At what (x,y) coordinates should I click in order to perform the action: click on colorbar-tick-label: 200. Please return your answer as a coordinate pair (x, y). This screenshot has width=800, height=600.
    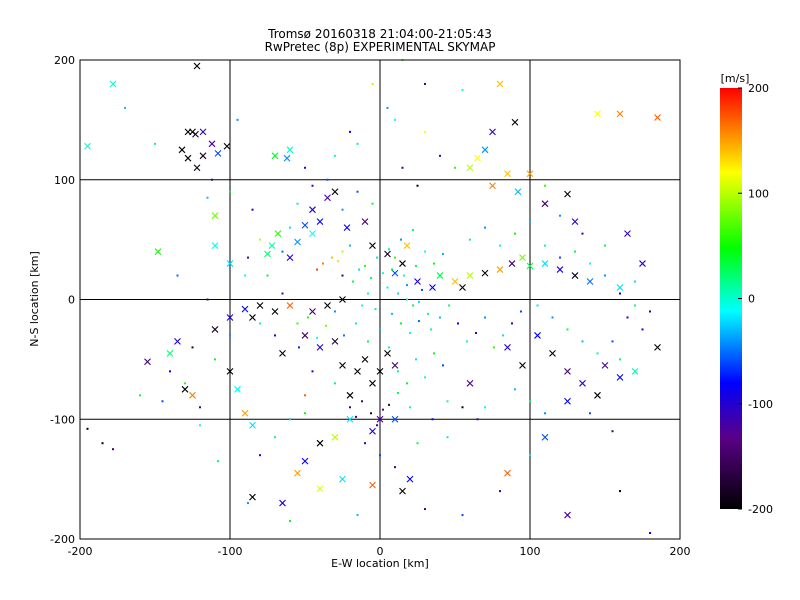
    Looking at the image, I should click on (758, 88).